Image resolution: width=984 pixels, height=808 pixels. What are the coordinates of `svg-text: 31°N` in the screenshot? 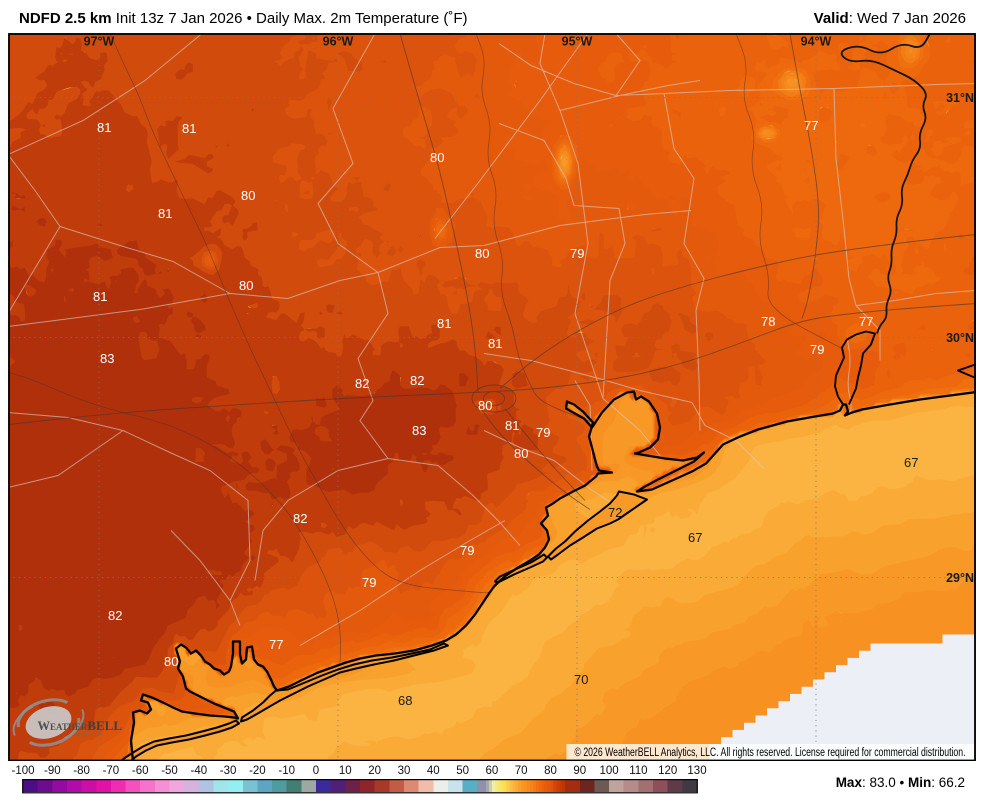 It's located at (960, 98).